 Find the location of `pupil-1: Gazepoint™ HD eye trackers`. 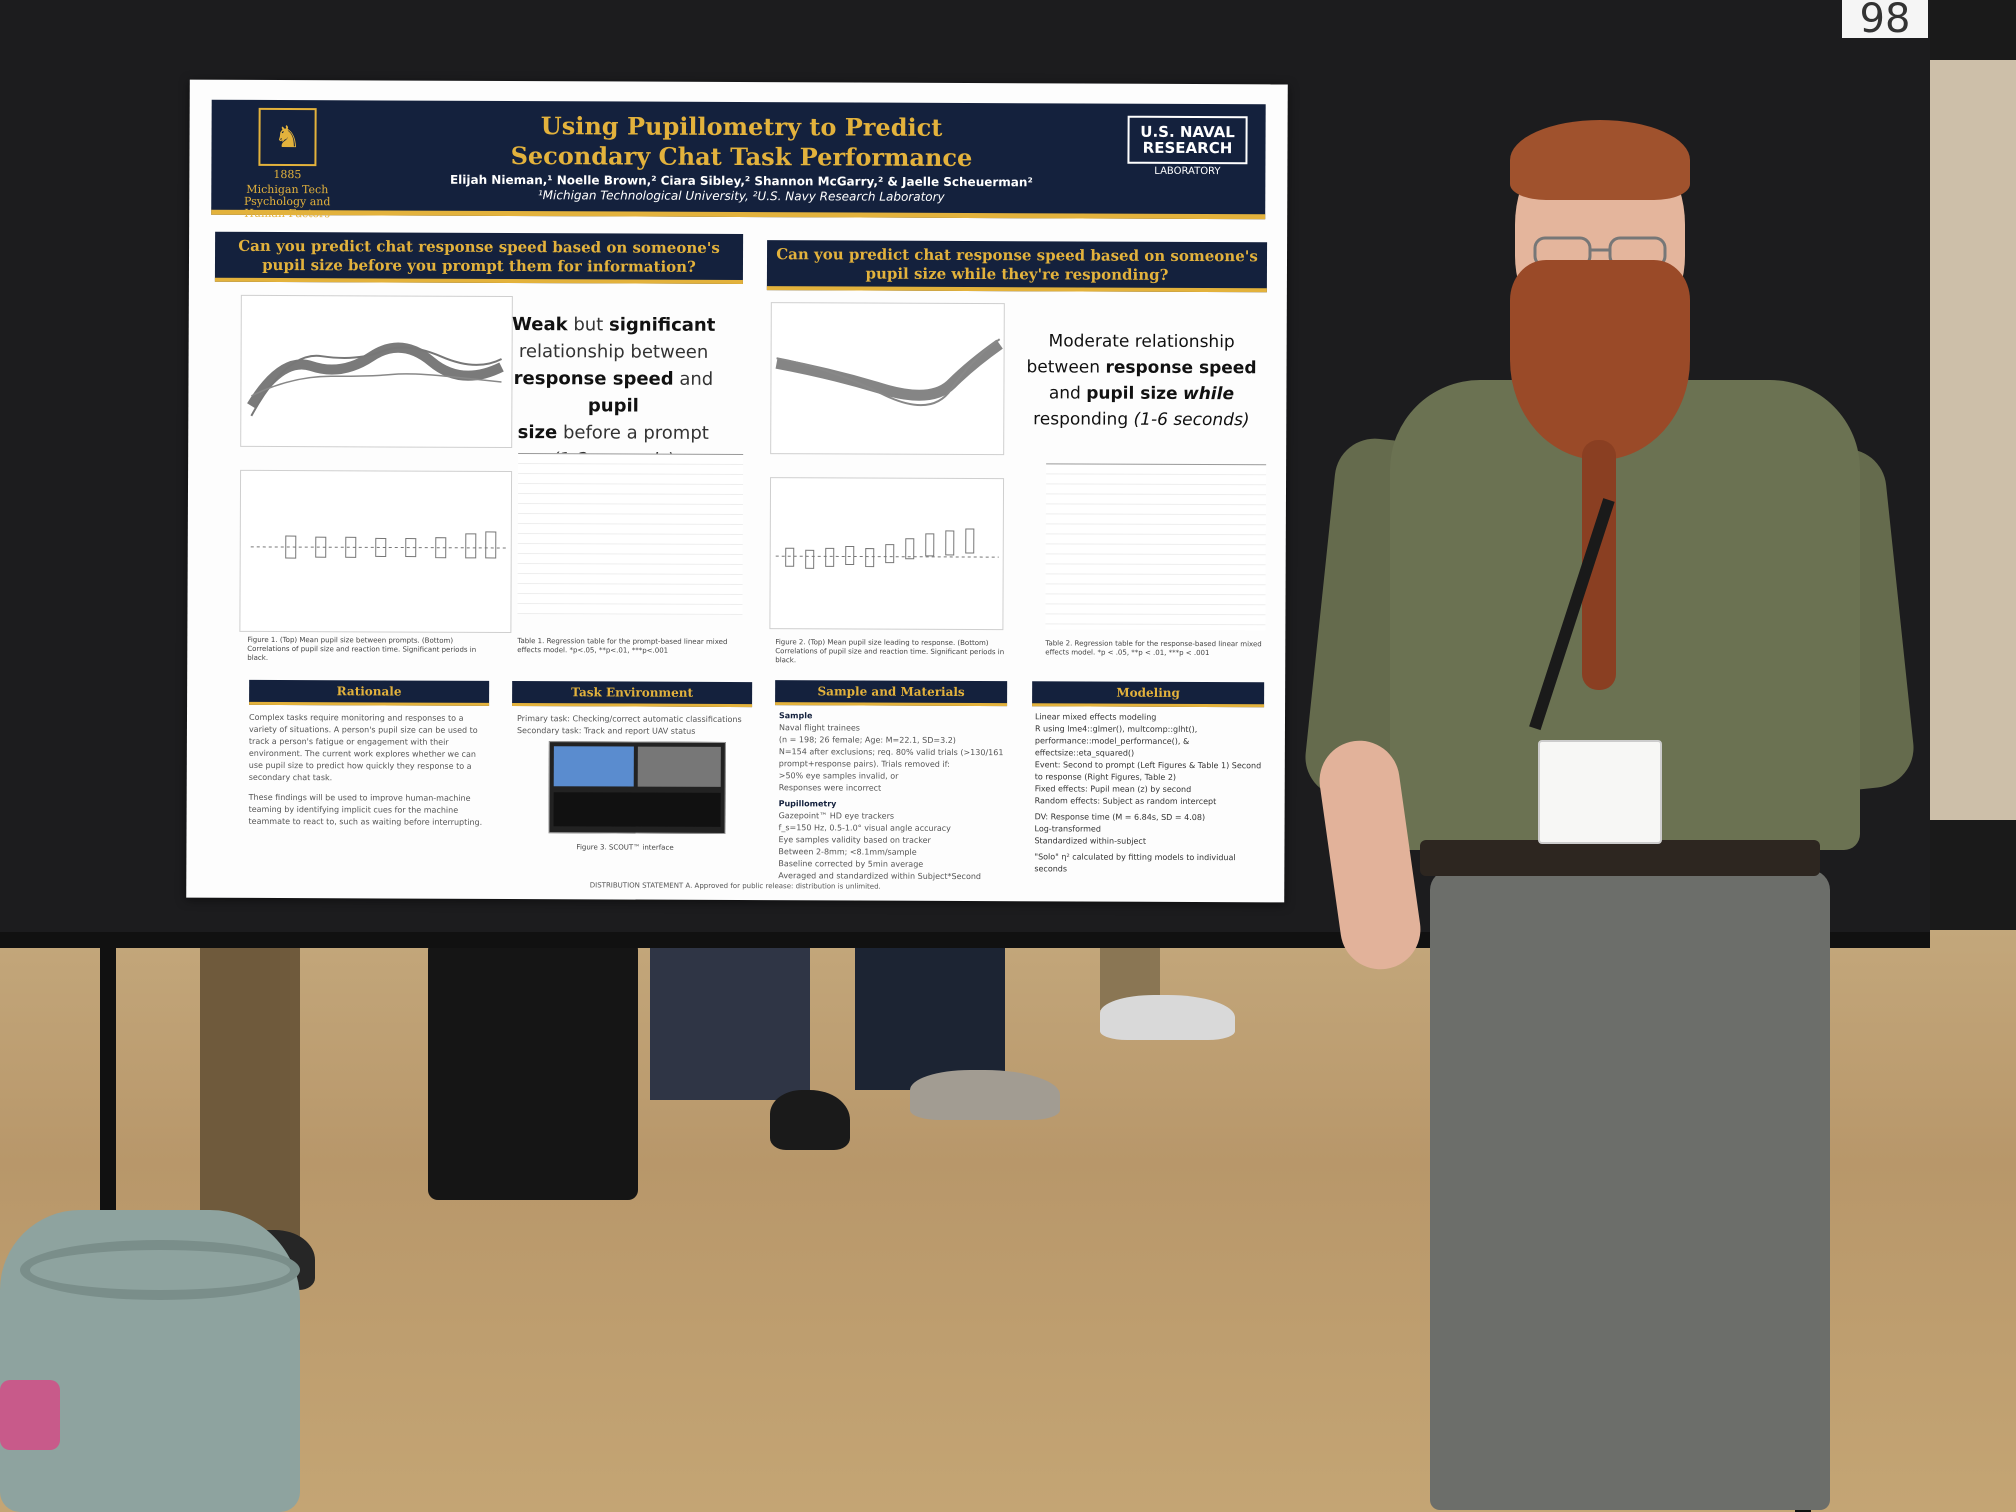

pupil-1: Gazepoint™ HD eye trackers is located at coordinates (836, 816).